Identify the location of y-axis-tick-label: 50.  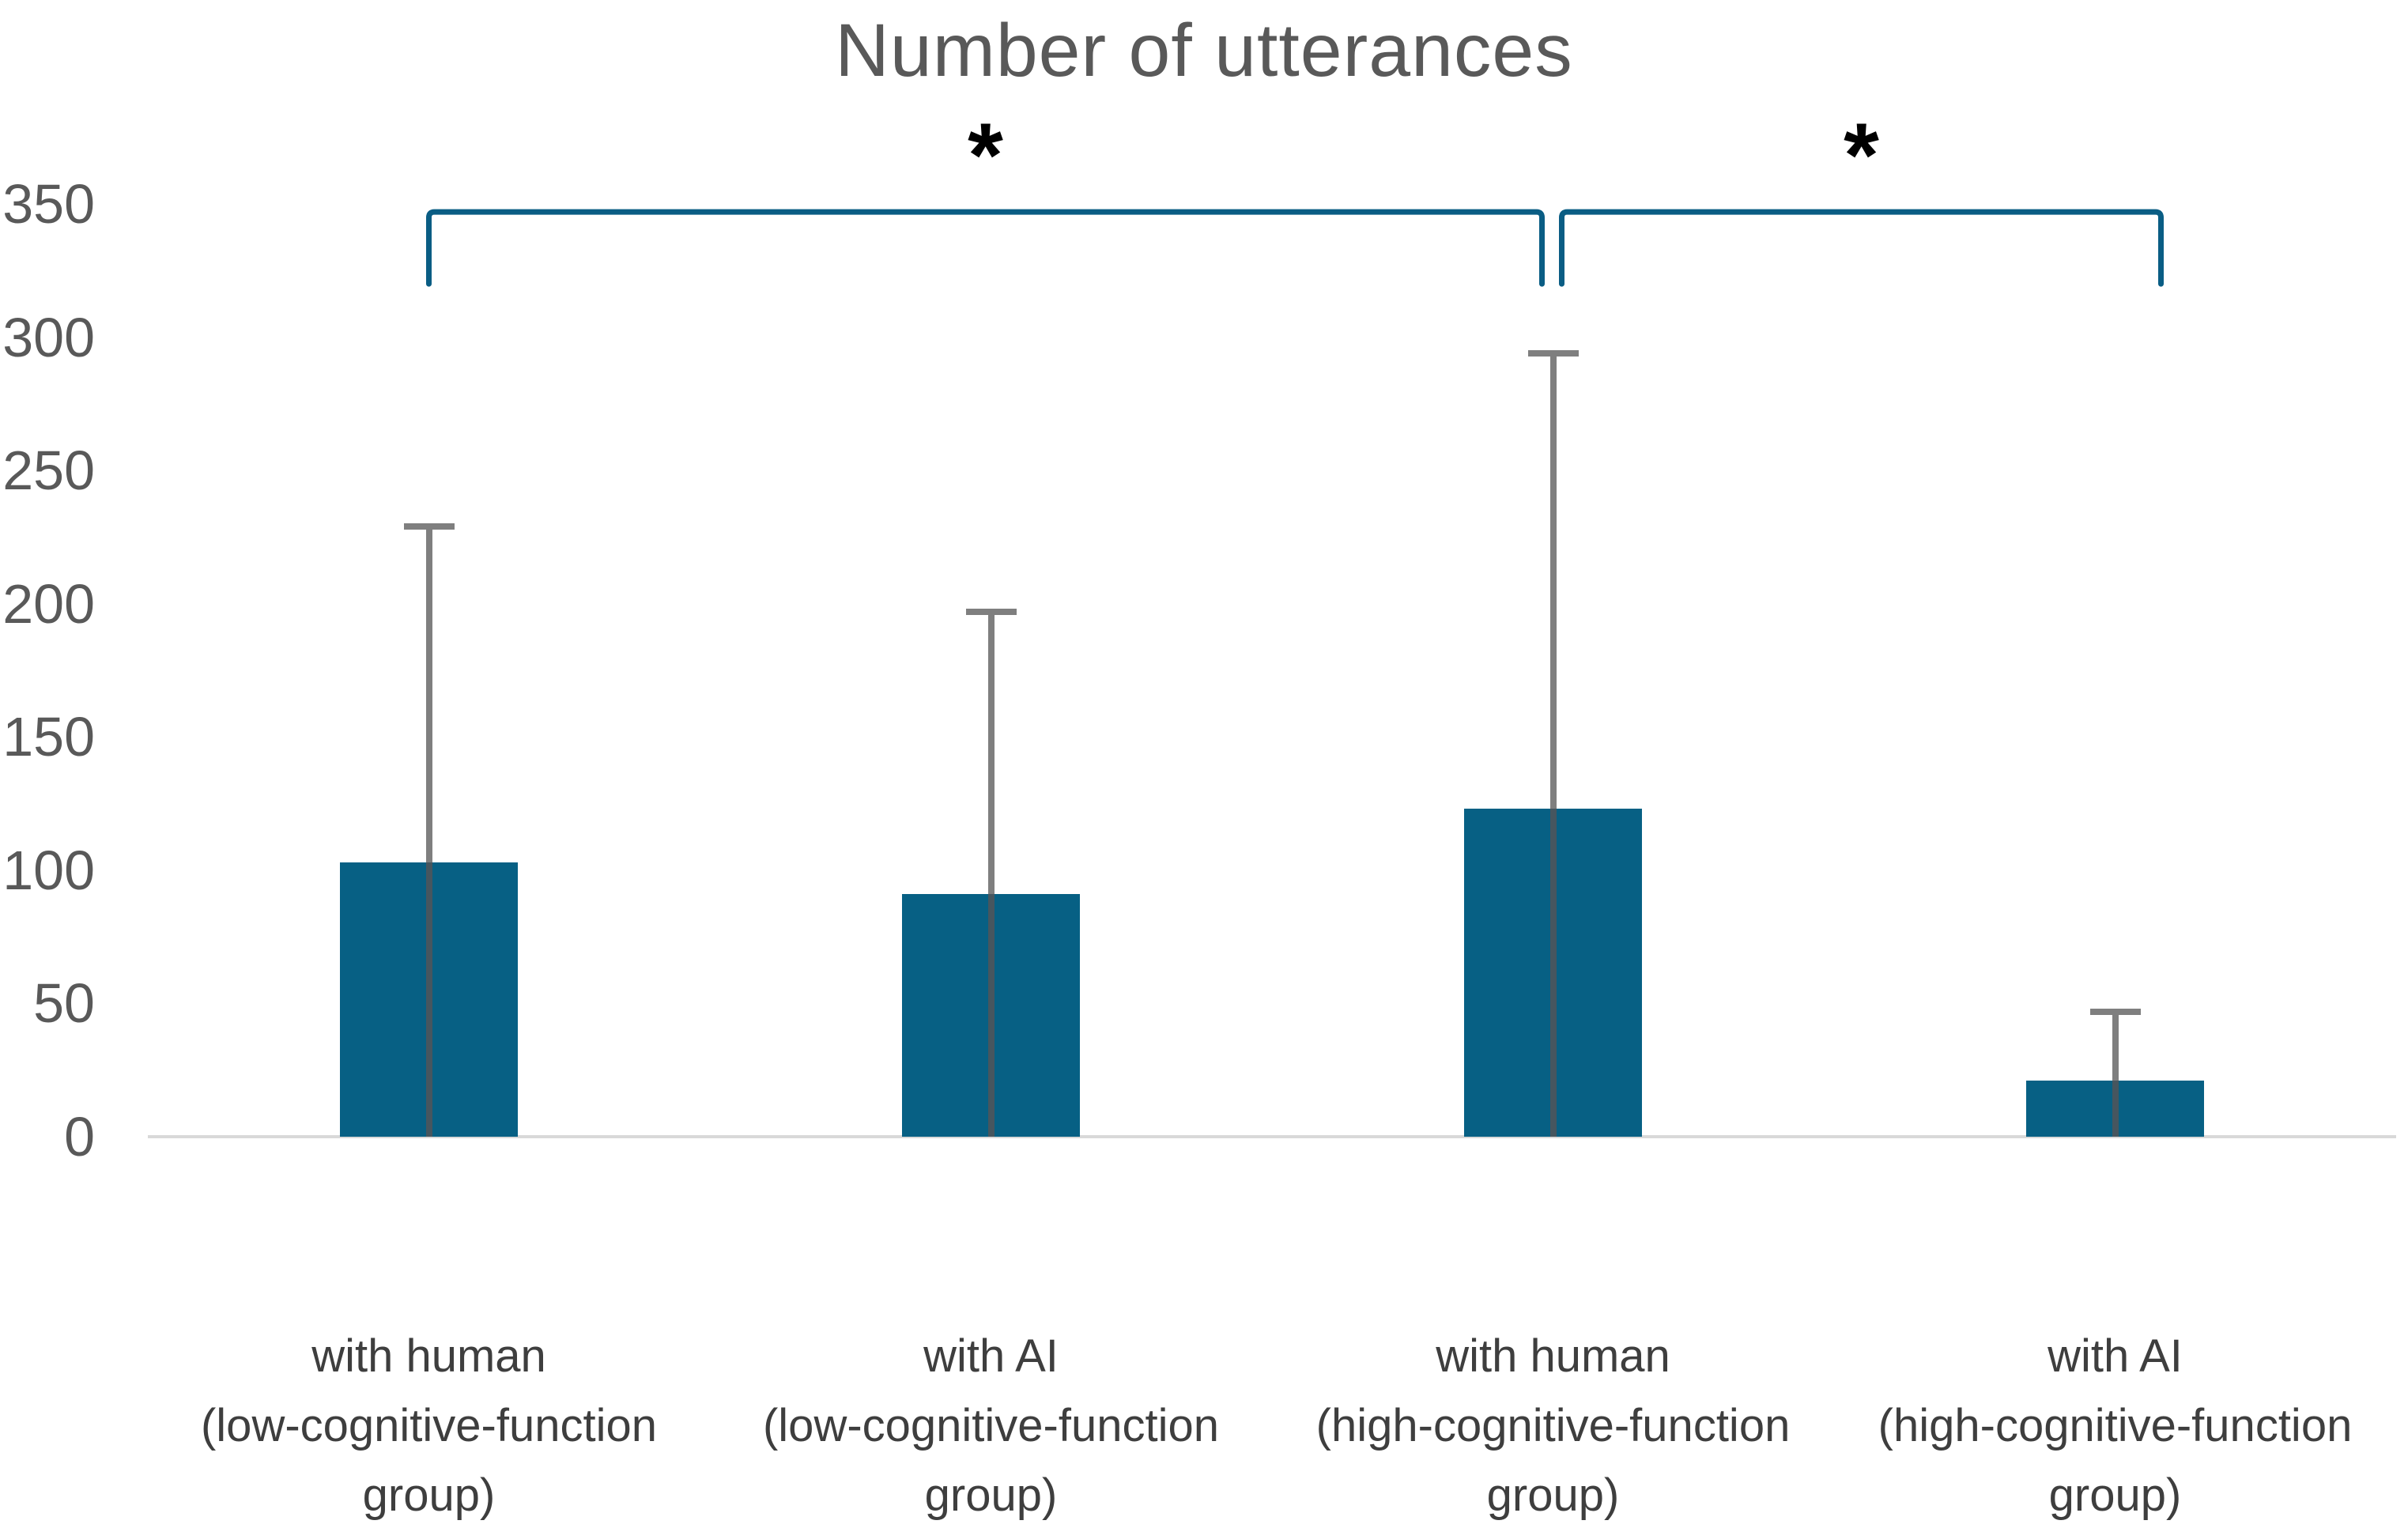
(64, 1003).